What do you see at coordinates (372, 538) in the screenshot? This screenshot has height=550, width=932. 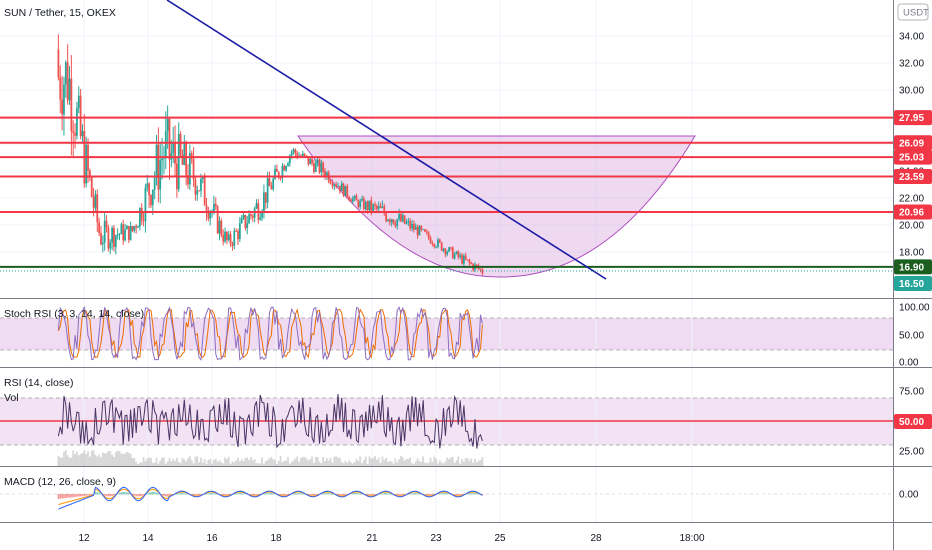 I see `time-tick-label: 21` at bounding box center [372, 538].